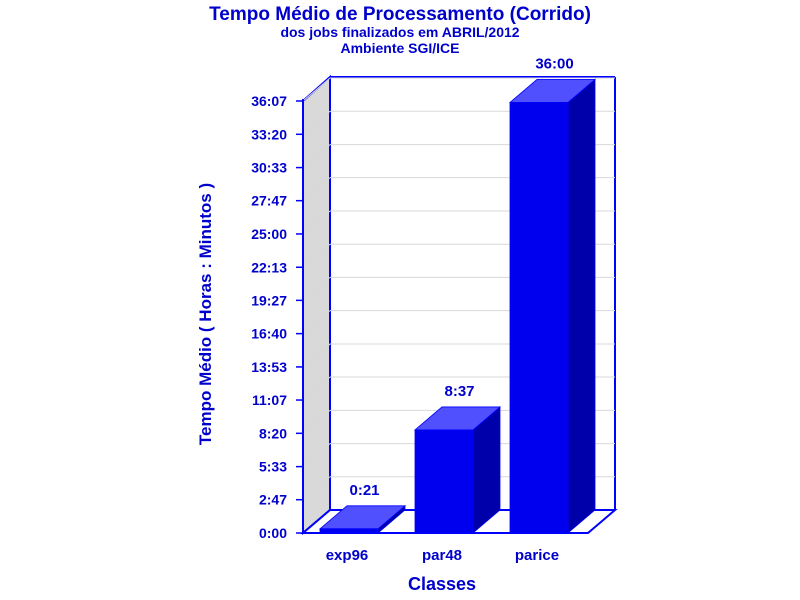 Image resolution: width=800 pixels, height=600 pixels. I want to click on y-tick-label: 8:20, so click(273, 433).